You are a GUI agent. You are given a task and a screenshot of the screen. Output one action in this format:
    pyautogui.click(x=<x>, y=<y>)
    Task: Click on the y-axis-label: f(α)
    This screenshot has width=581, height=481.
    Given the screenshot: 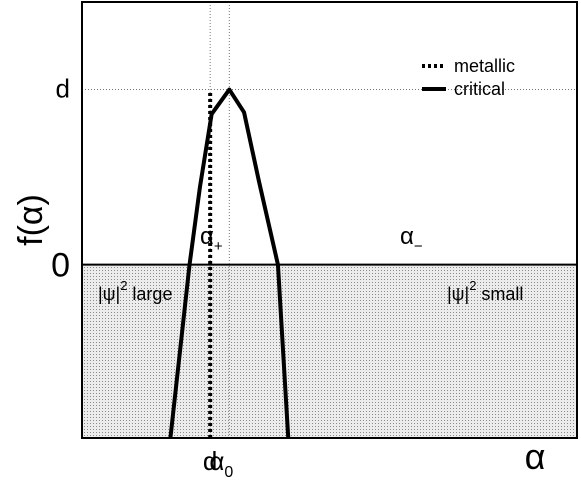 What is the action you would take?
    pyautogui.click(x=31, y=220)
    